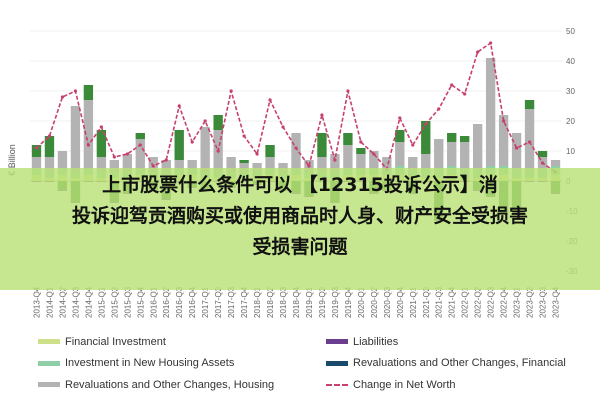  What do you see at coordinates (439, 302) in the screenshot?
I see `x-tick-label: 2021-Q3` at bounding box center [439, 302].